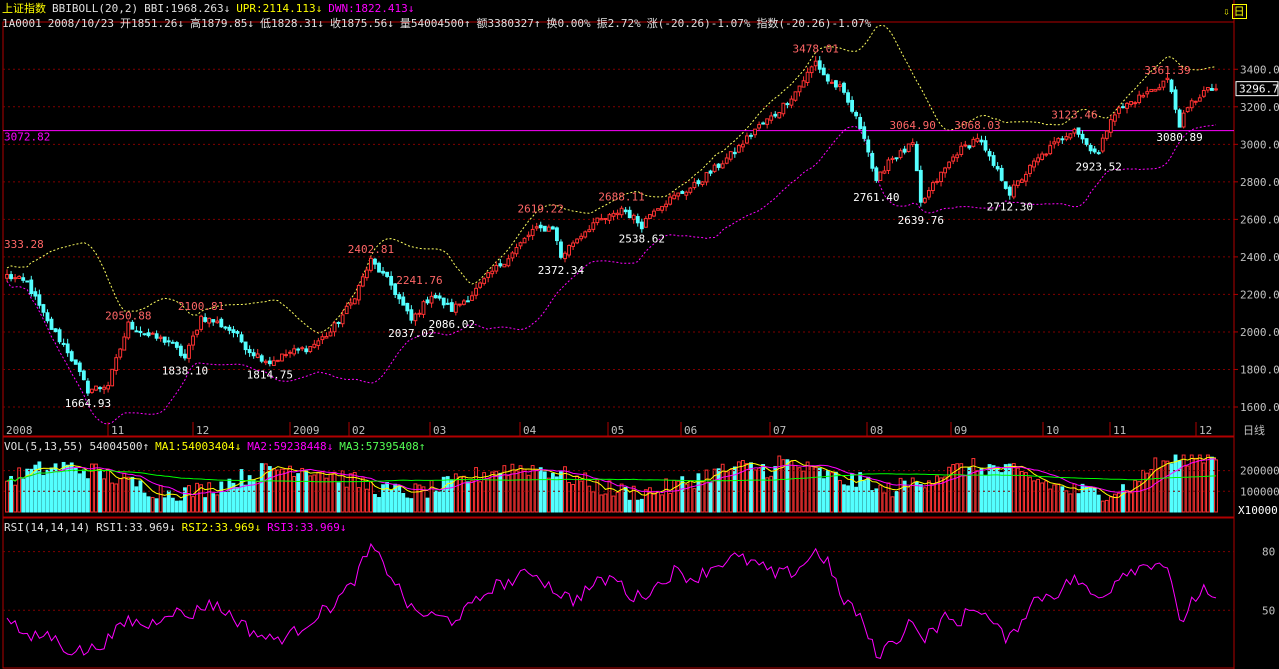 This screenshot has height=669, width=1279. Describe the element at coordinates (1226, 11) in the screenshot. I see `lock-icon: ⇩` at that location.